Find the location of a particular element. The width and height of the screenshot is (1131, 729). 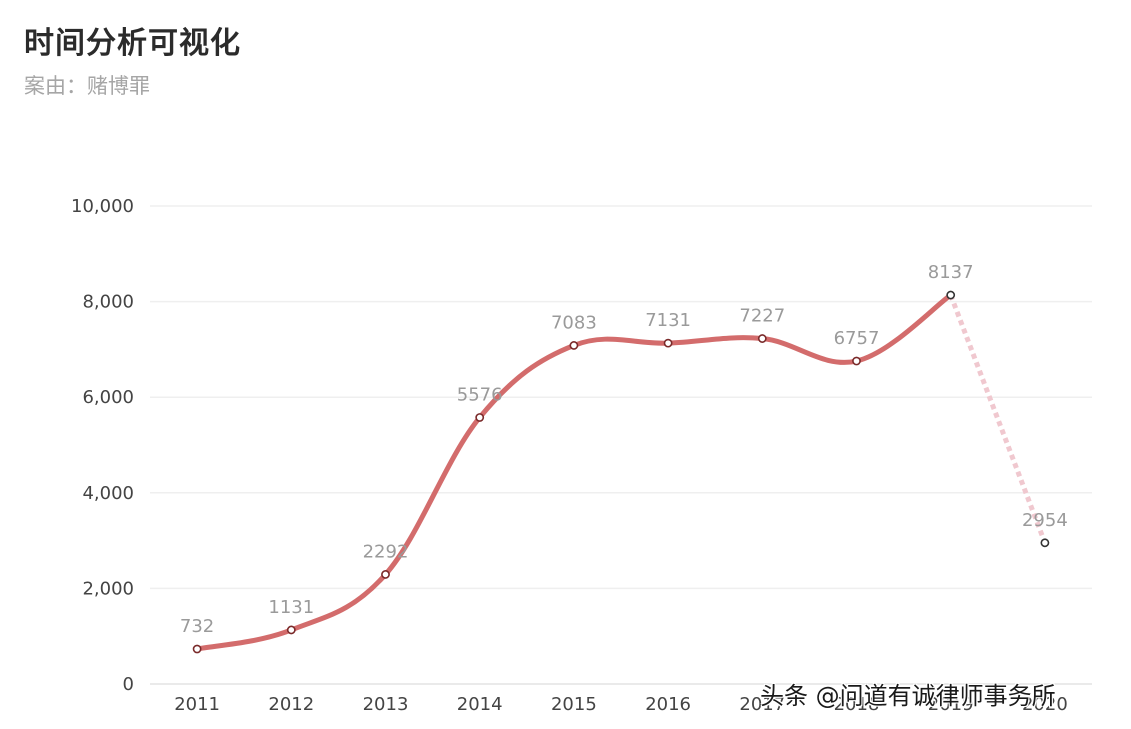

projection-line is located at coordinates (998, 419).